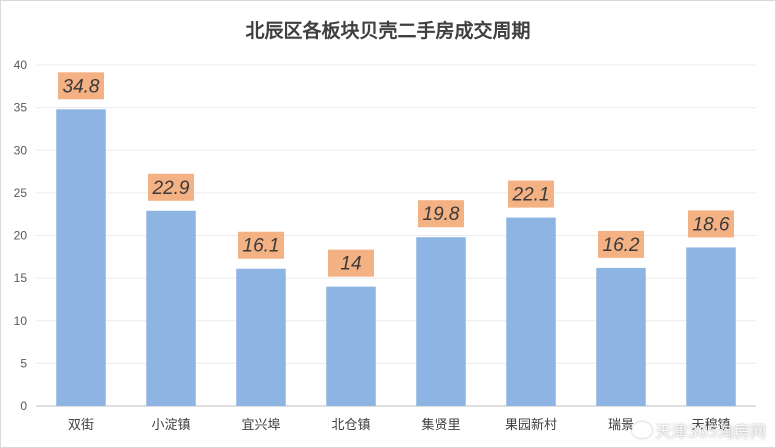  What do you see at coordinates (388, 31) in the screenshot?
I see `chart-title: 北辰区各板块贝壳二手房成交周期` at bounding box center [388, 31].